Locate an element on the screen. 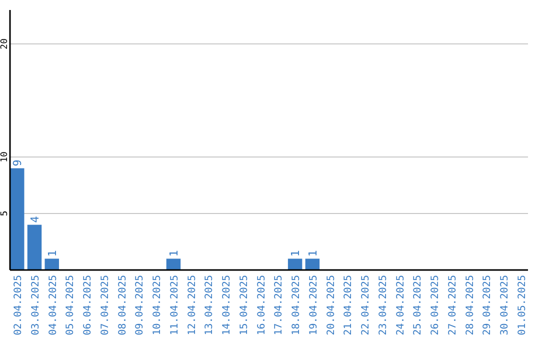  x-tick-label: 03.04.2025 is located at coordinates (36, 305).